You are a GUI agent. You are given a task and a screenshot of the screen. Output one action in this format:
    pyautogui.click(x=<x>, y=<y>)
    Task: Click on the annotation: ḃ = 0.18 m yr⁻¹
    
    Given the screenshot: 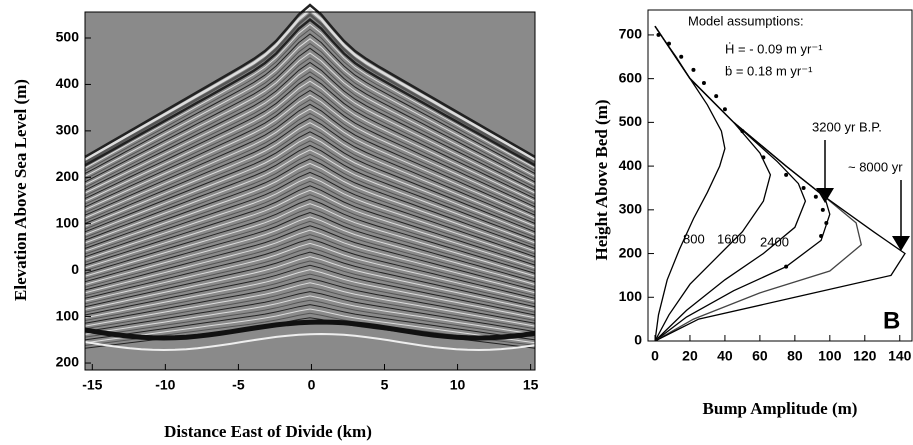 What is the action you would take?
    pyautogui.click(x=769, y=70)
    